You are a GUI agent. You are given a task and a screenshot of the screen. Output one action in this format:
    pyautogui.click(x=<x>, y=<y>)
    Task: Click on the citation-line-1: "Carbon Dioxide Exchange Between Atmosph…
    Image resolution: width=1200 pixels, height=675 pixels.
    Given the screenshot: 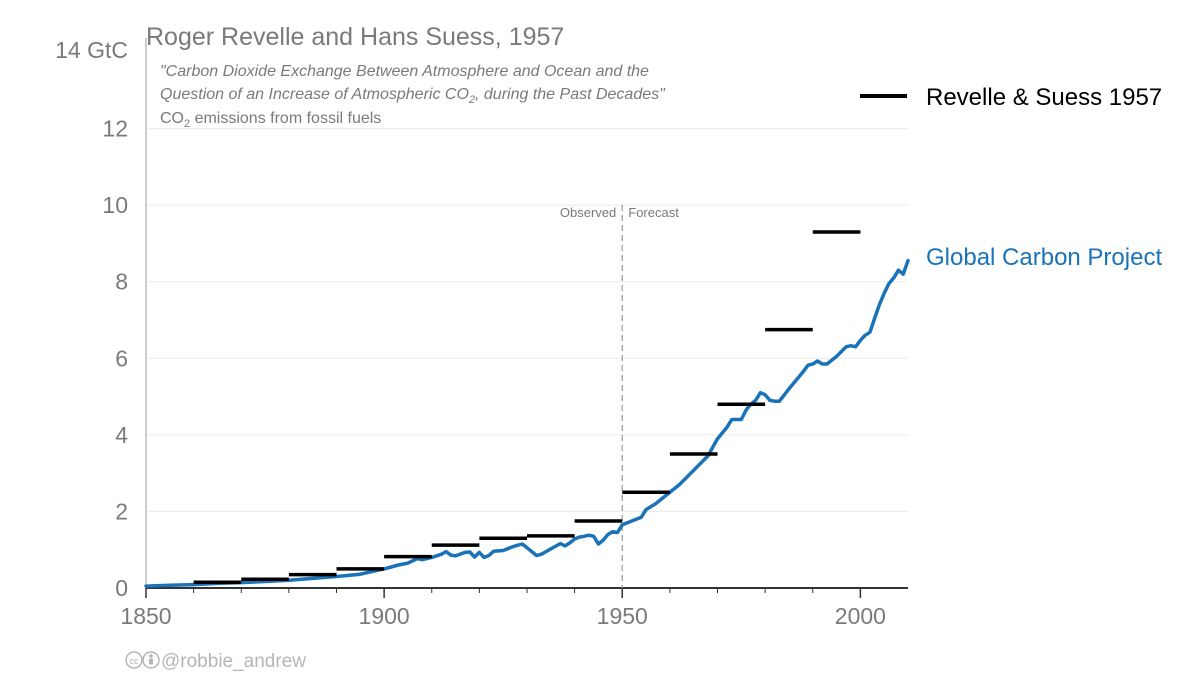 What is the action you would take?
    pyautogui.click(x=404, y=71)
    